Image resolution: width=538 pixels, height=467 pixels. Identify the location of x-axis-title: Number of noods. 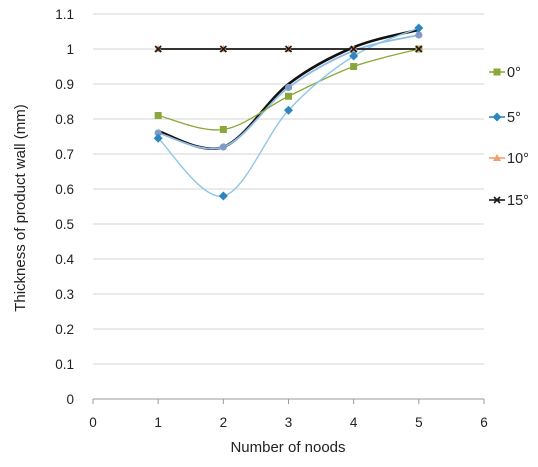
(287, 447).